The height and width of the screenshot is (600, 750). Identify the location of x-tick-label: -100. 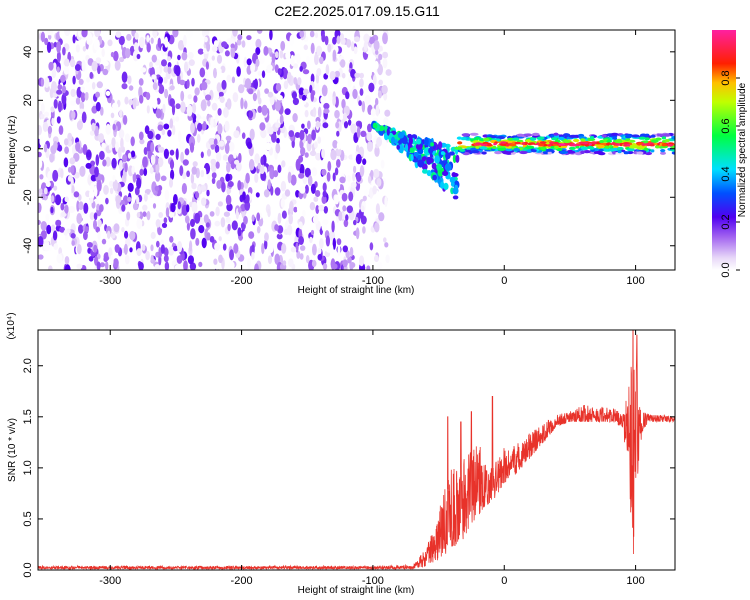
(373, 581).